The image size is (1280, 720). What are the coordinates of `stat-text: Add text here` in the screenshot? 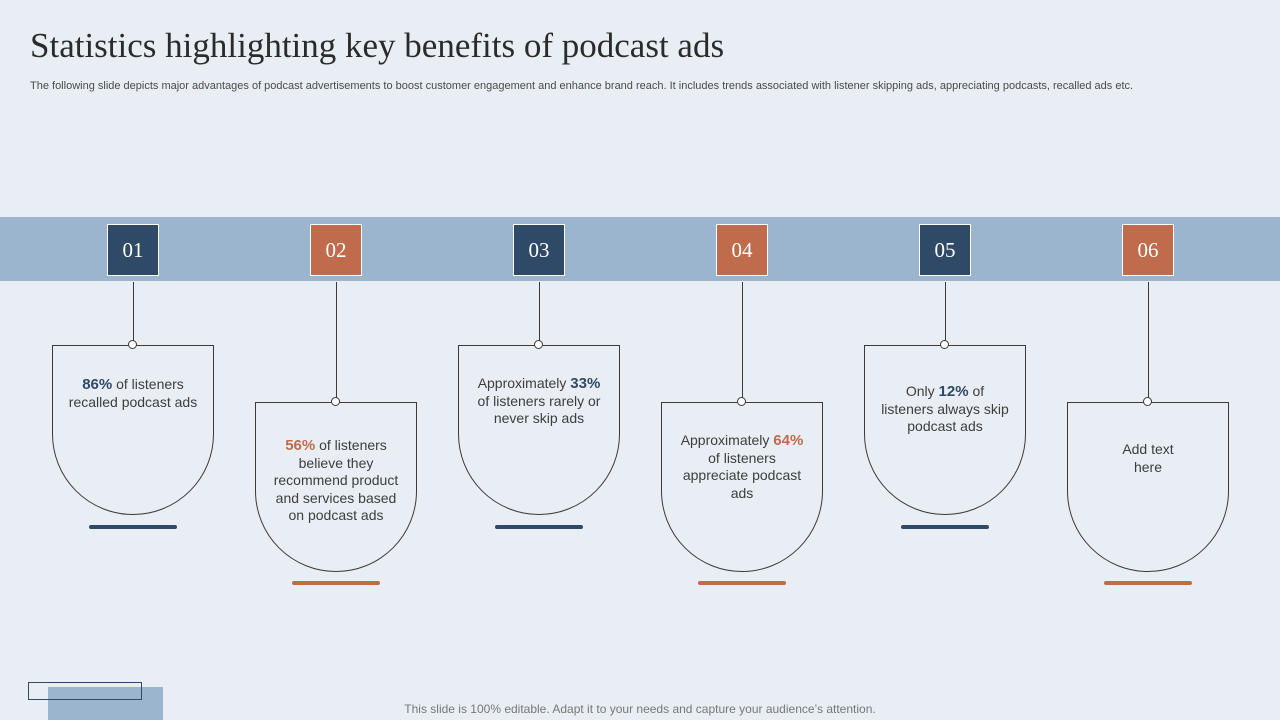 It's located at (1148, 458).